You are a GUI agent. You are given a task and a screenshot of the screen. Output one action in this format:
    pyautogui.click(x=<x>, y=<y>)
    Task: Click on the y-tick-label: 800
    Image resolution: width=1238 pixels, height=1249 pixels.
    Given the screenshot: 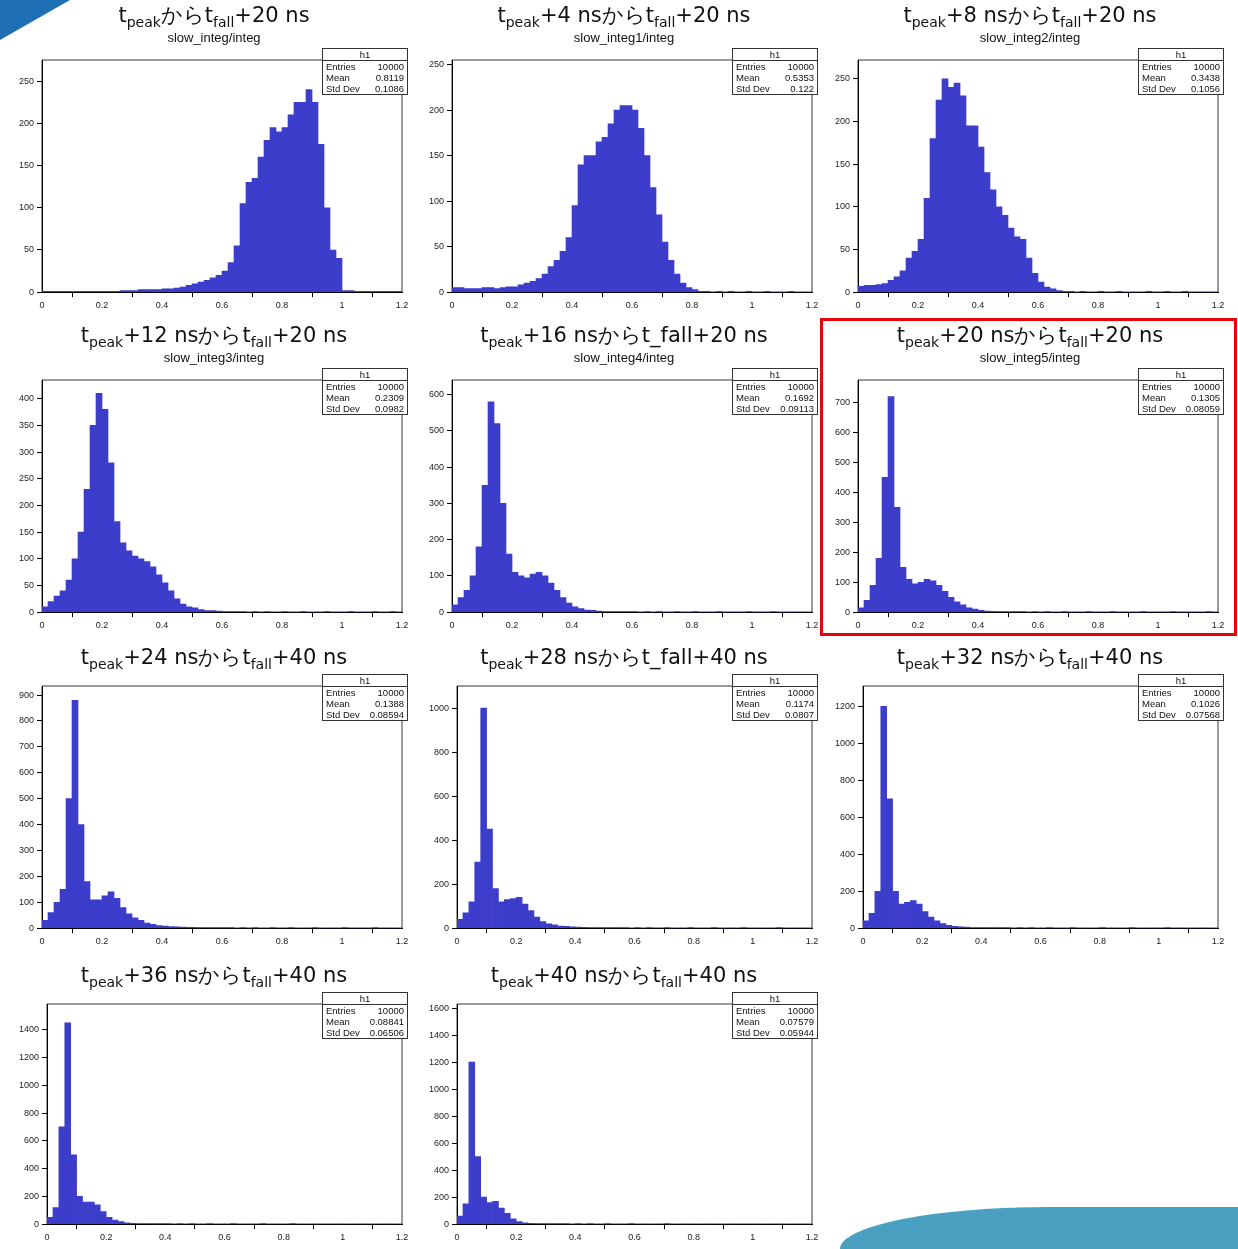 What is the action you would take?
    pyautogui.click(x=31, y=1112)
    